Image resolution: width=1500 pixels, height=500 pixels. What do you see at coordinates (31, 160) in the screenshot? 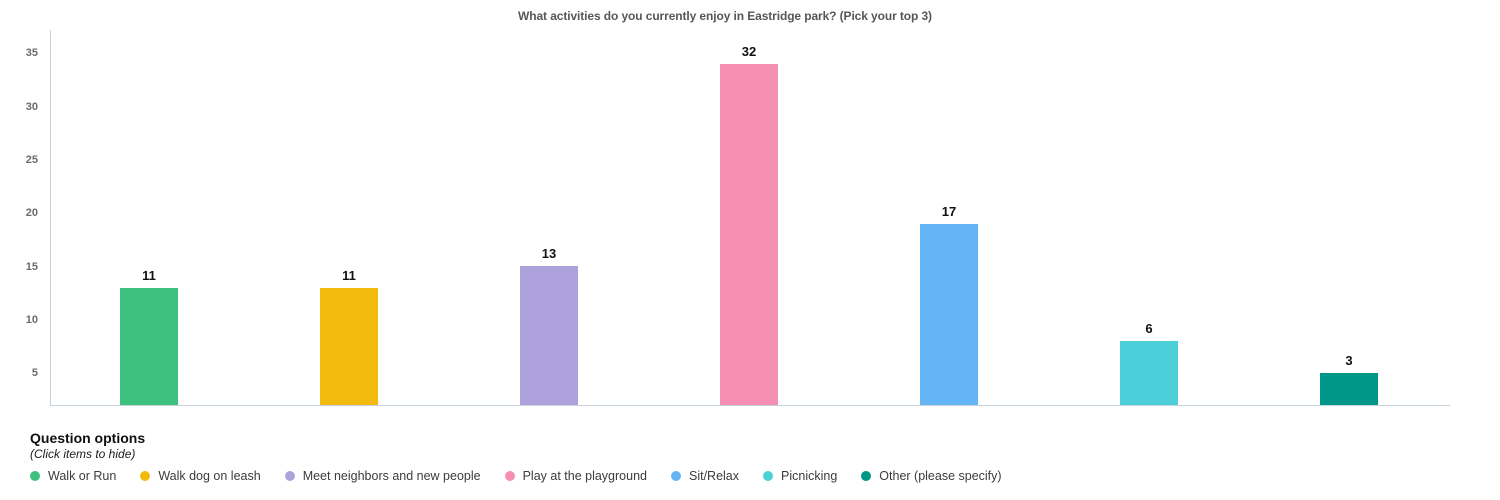
I see `y-tick-label-25: 25` at bounding box center [31, 160].